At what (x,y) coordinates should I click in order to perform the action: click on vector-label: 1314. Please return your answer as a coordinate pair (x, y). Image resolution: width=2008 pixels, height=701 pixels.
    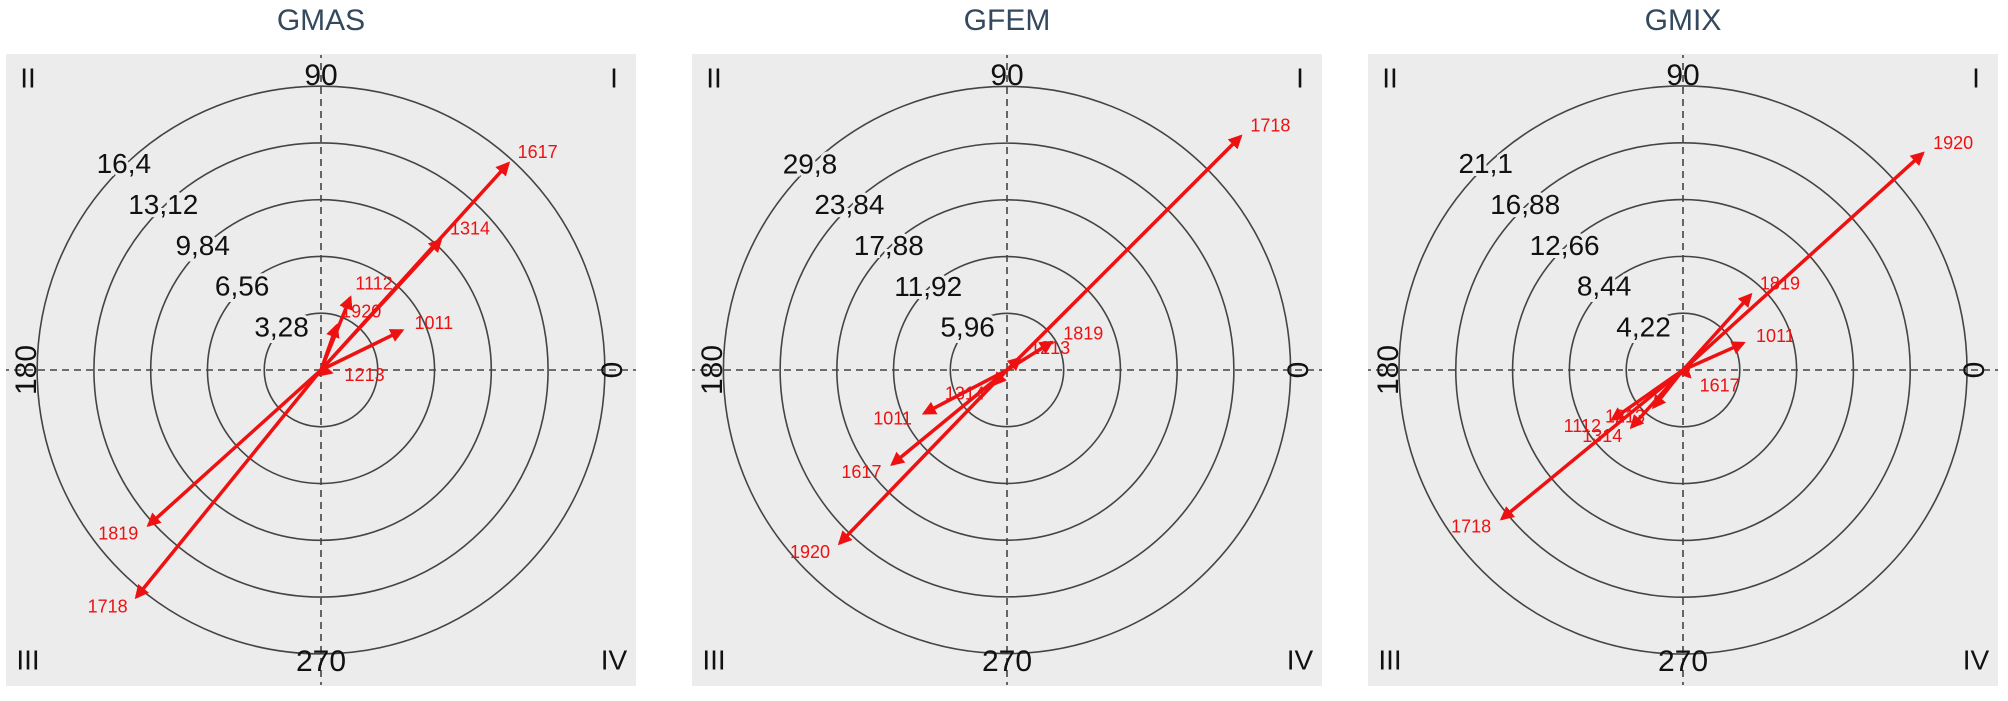
    Looking at the image, I should click on (470, 228).